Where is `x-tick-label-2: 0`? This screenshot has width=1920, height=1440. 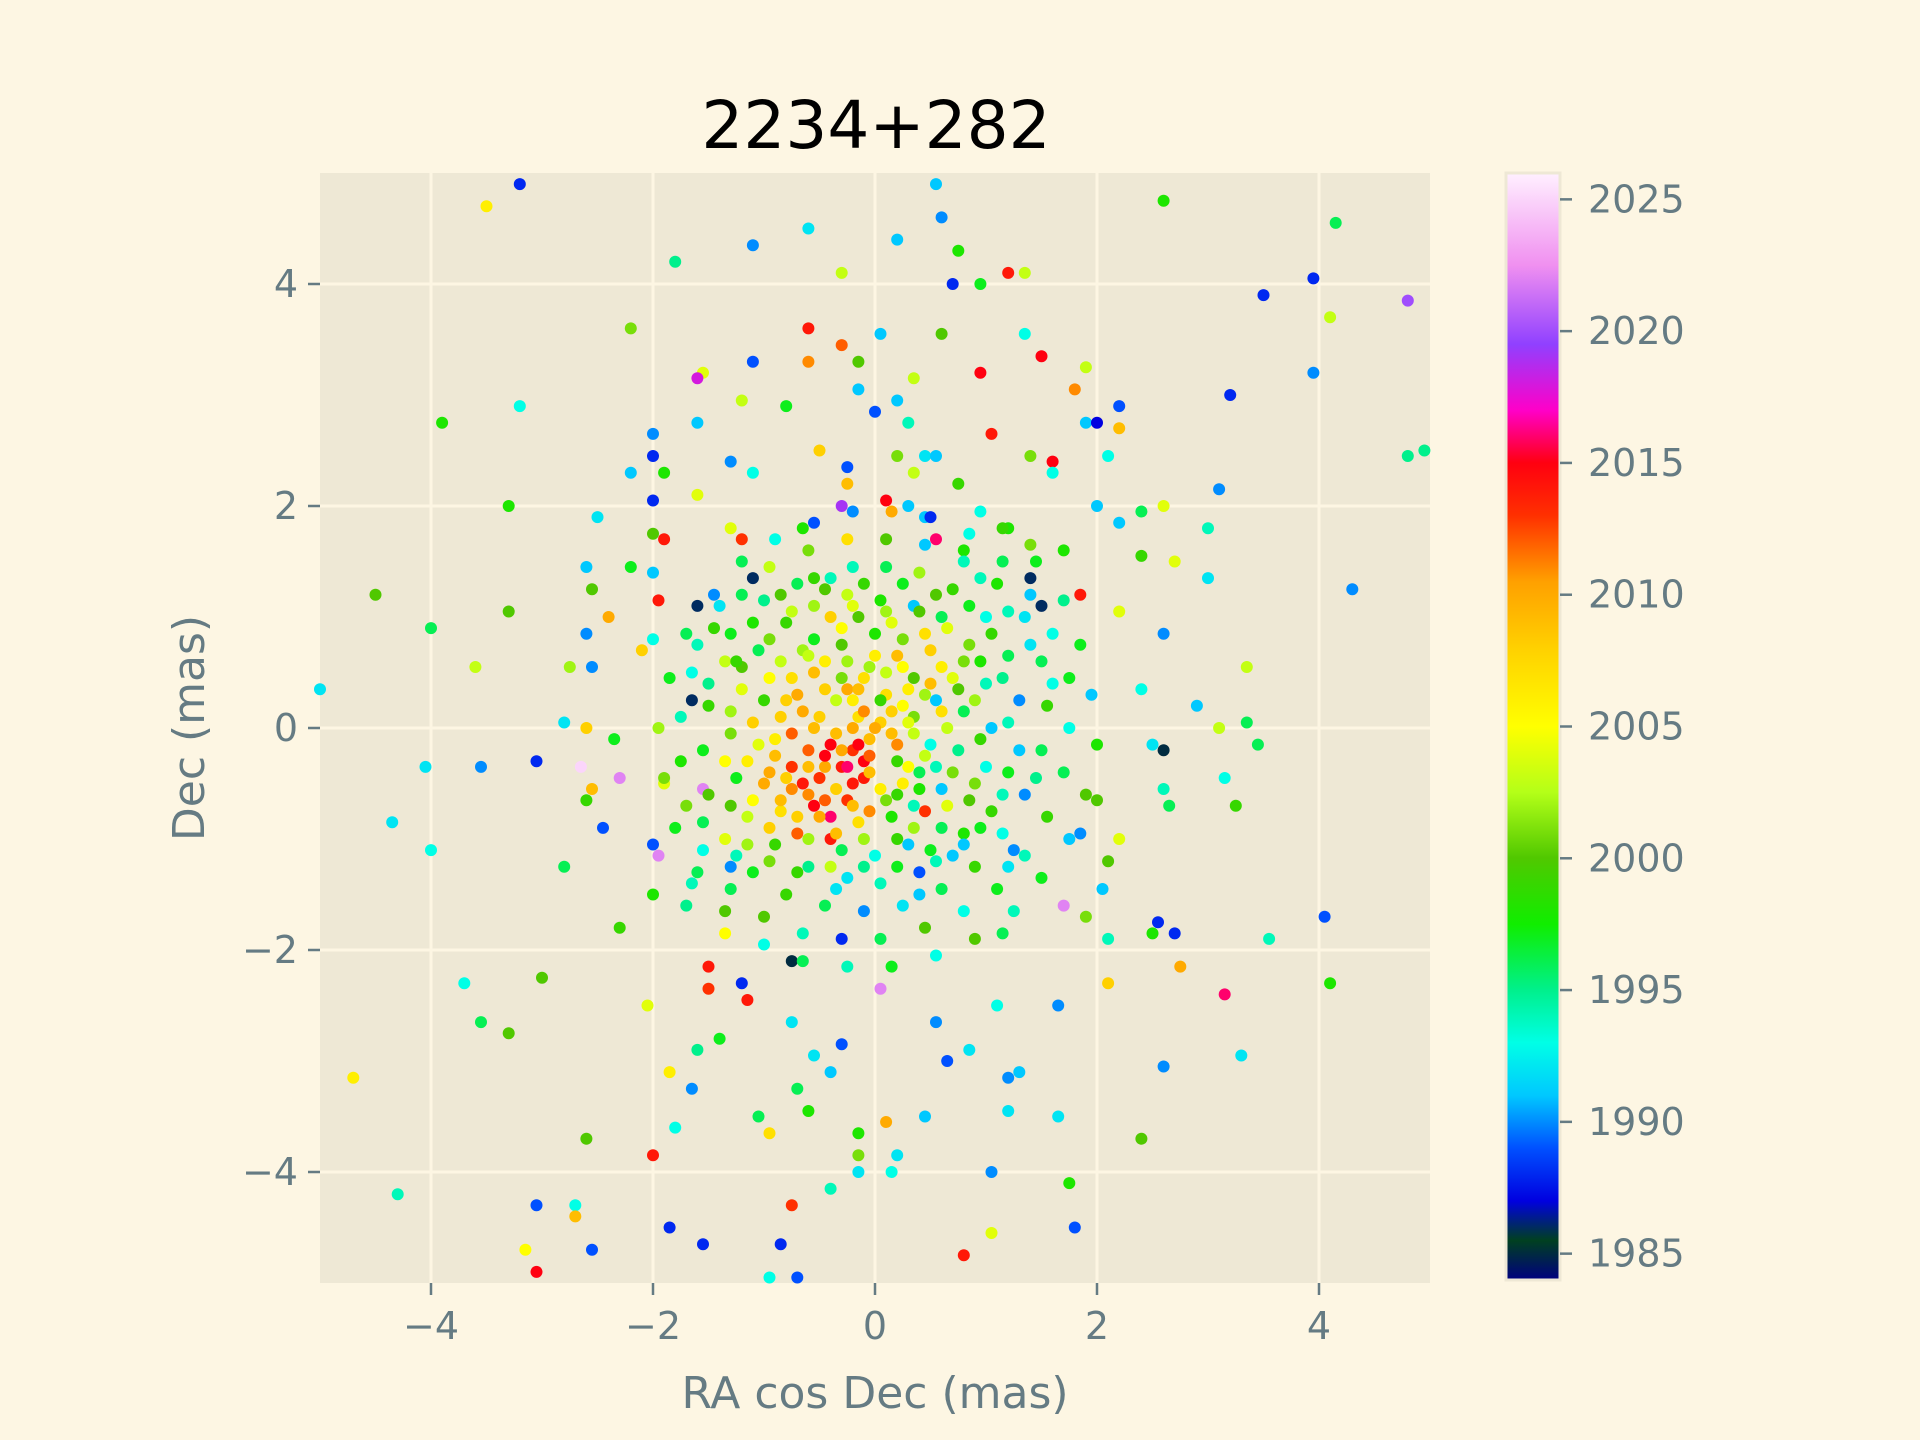
x-tick-label-2: 0 is located at coordinates (875, 1326).